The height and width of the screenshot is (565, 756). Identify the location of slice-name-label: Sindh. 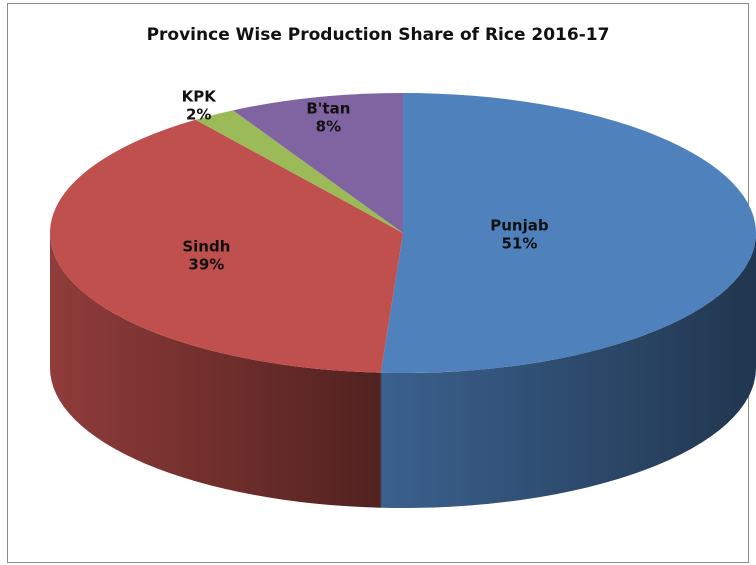
(206, 247).